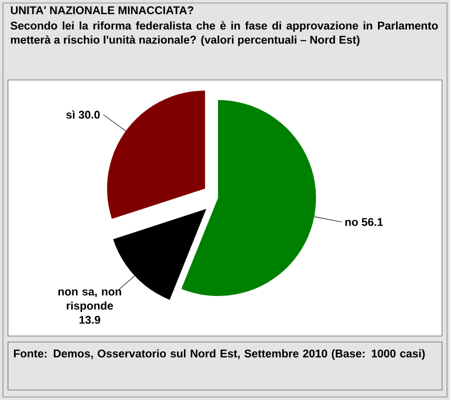  What do you see at coordinates (224, 33) in the screenshot?
I see `chart-subtitle: Secondo lei la riforma federalista che è in fase di approvazione in Parlamento metterà a rischio l'unità nazionale? (valori percentuali – Nord Est)` at bounding box center [224, 33].